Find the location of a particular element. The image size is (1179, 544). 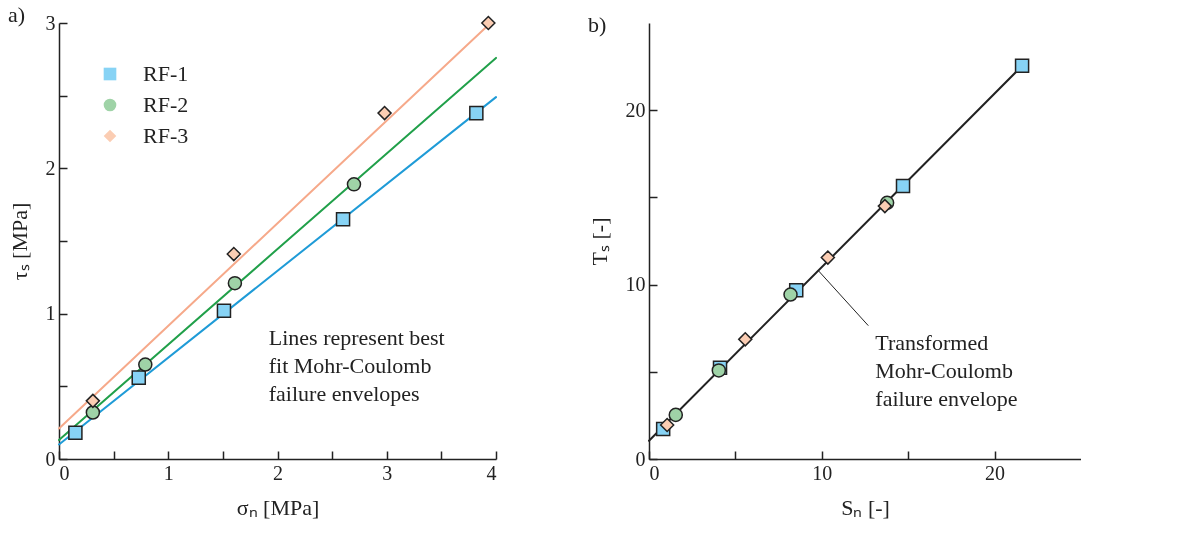

x-tick-label: 2 is located at coordinates (278, 472).